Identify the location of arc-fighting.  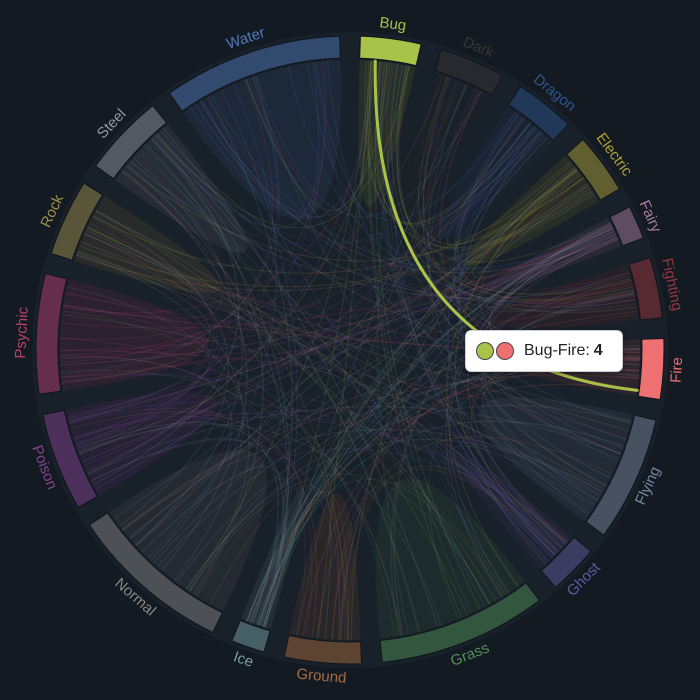
(645, 289).